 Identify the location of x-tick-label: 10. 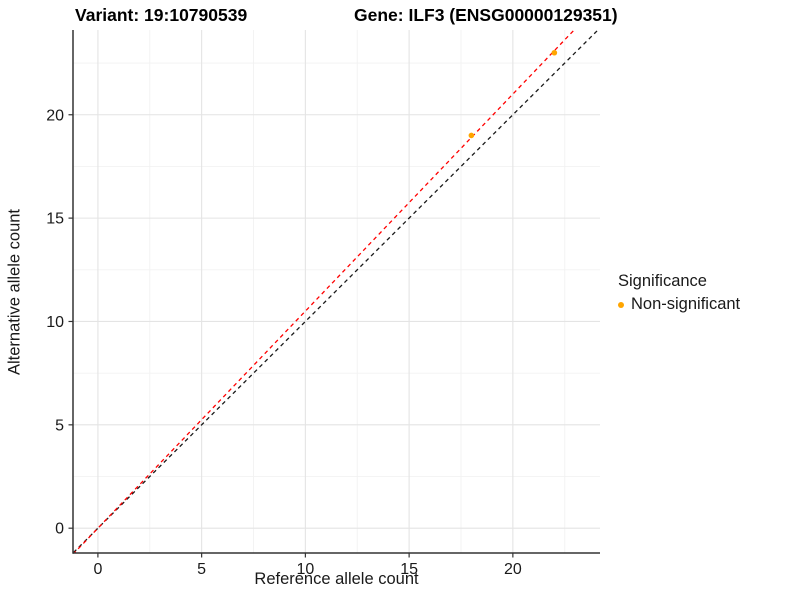
(305, 569).